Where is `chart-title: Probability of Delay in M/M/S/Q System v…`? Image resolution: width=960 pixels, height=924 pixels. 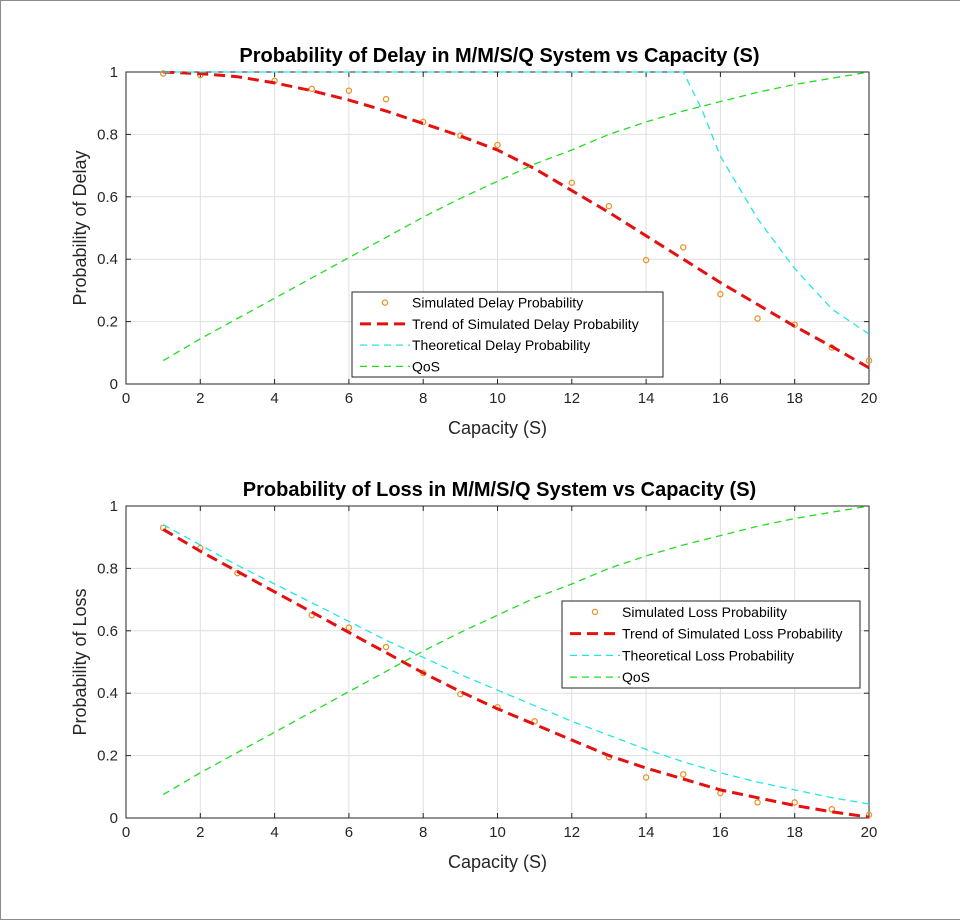 chart-title: Probability of Delay in M/M/S/Q System v… is located at coordinates (499, 56).